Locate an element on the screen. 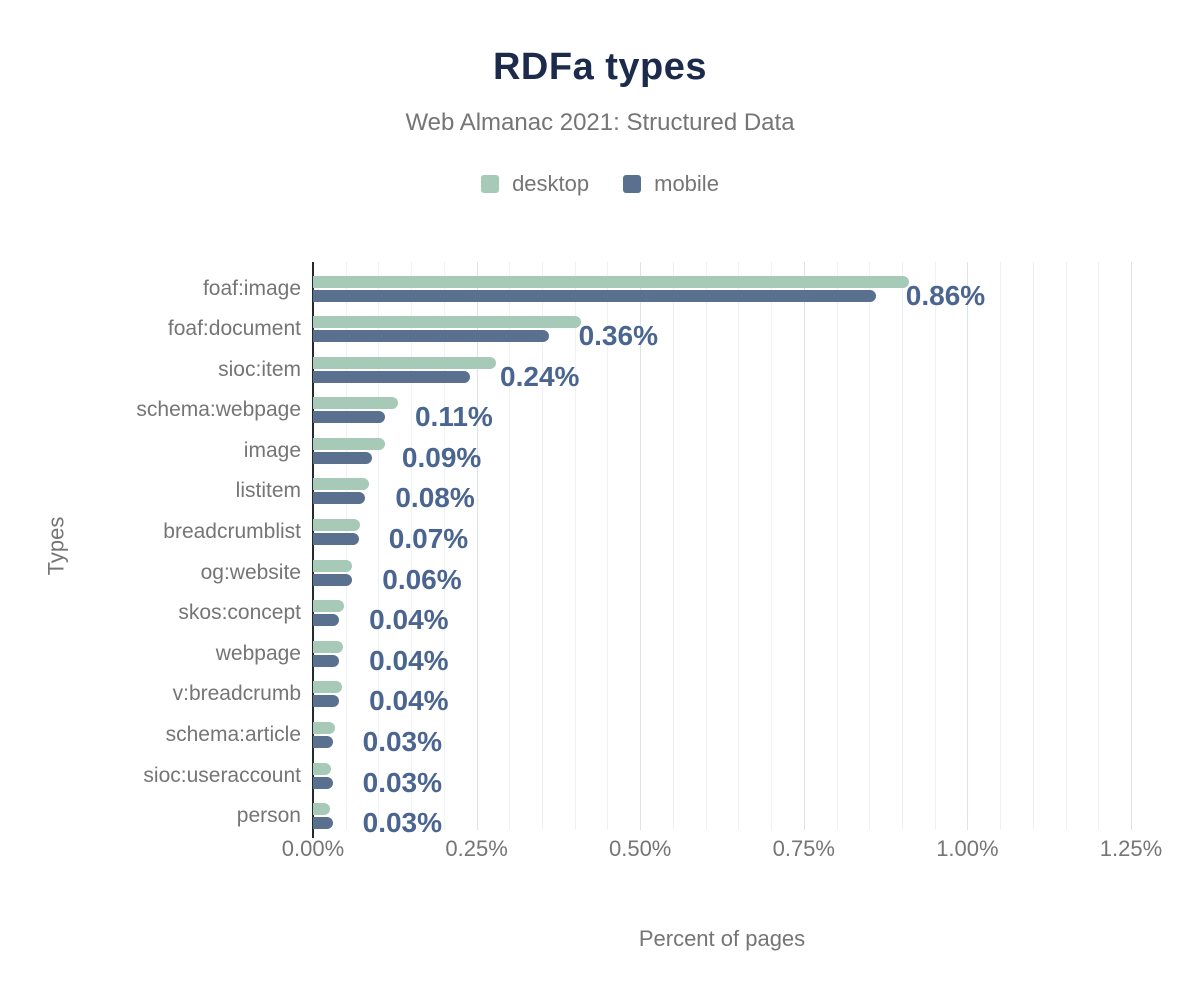 This screenshot has width=1200, height=1008. category-label-row: schema:webpage is located at coordinates (150, 404).